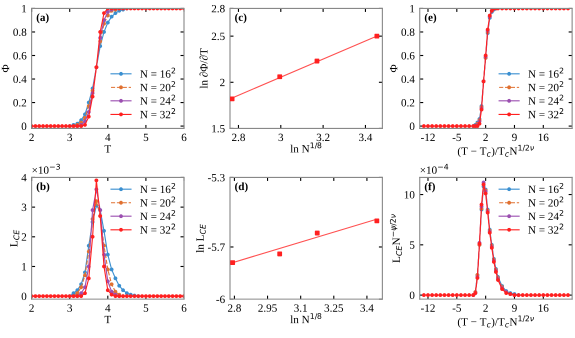  Describe the element at coordinates (429, 187) in the screenshot. I see `annotation: (f)` at that location.